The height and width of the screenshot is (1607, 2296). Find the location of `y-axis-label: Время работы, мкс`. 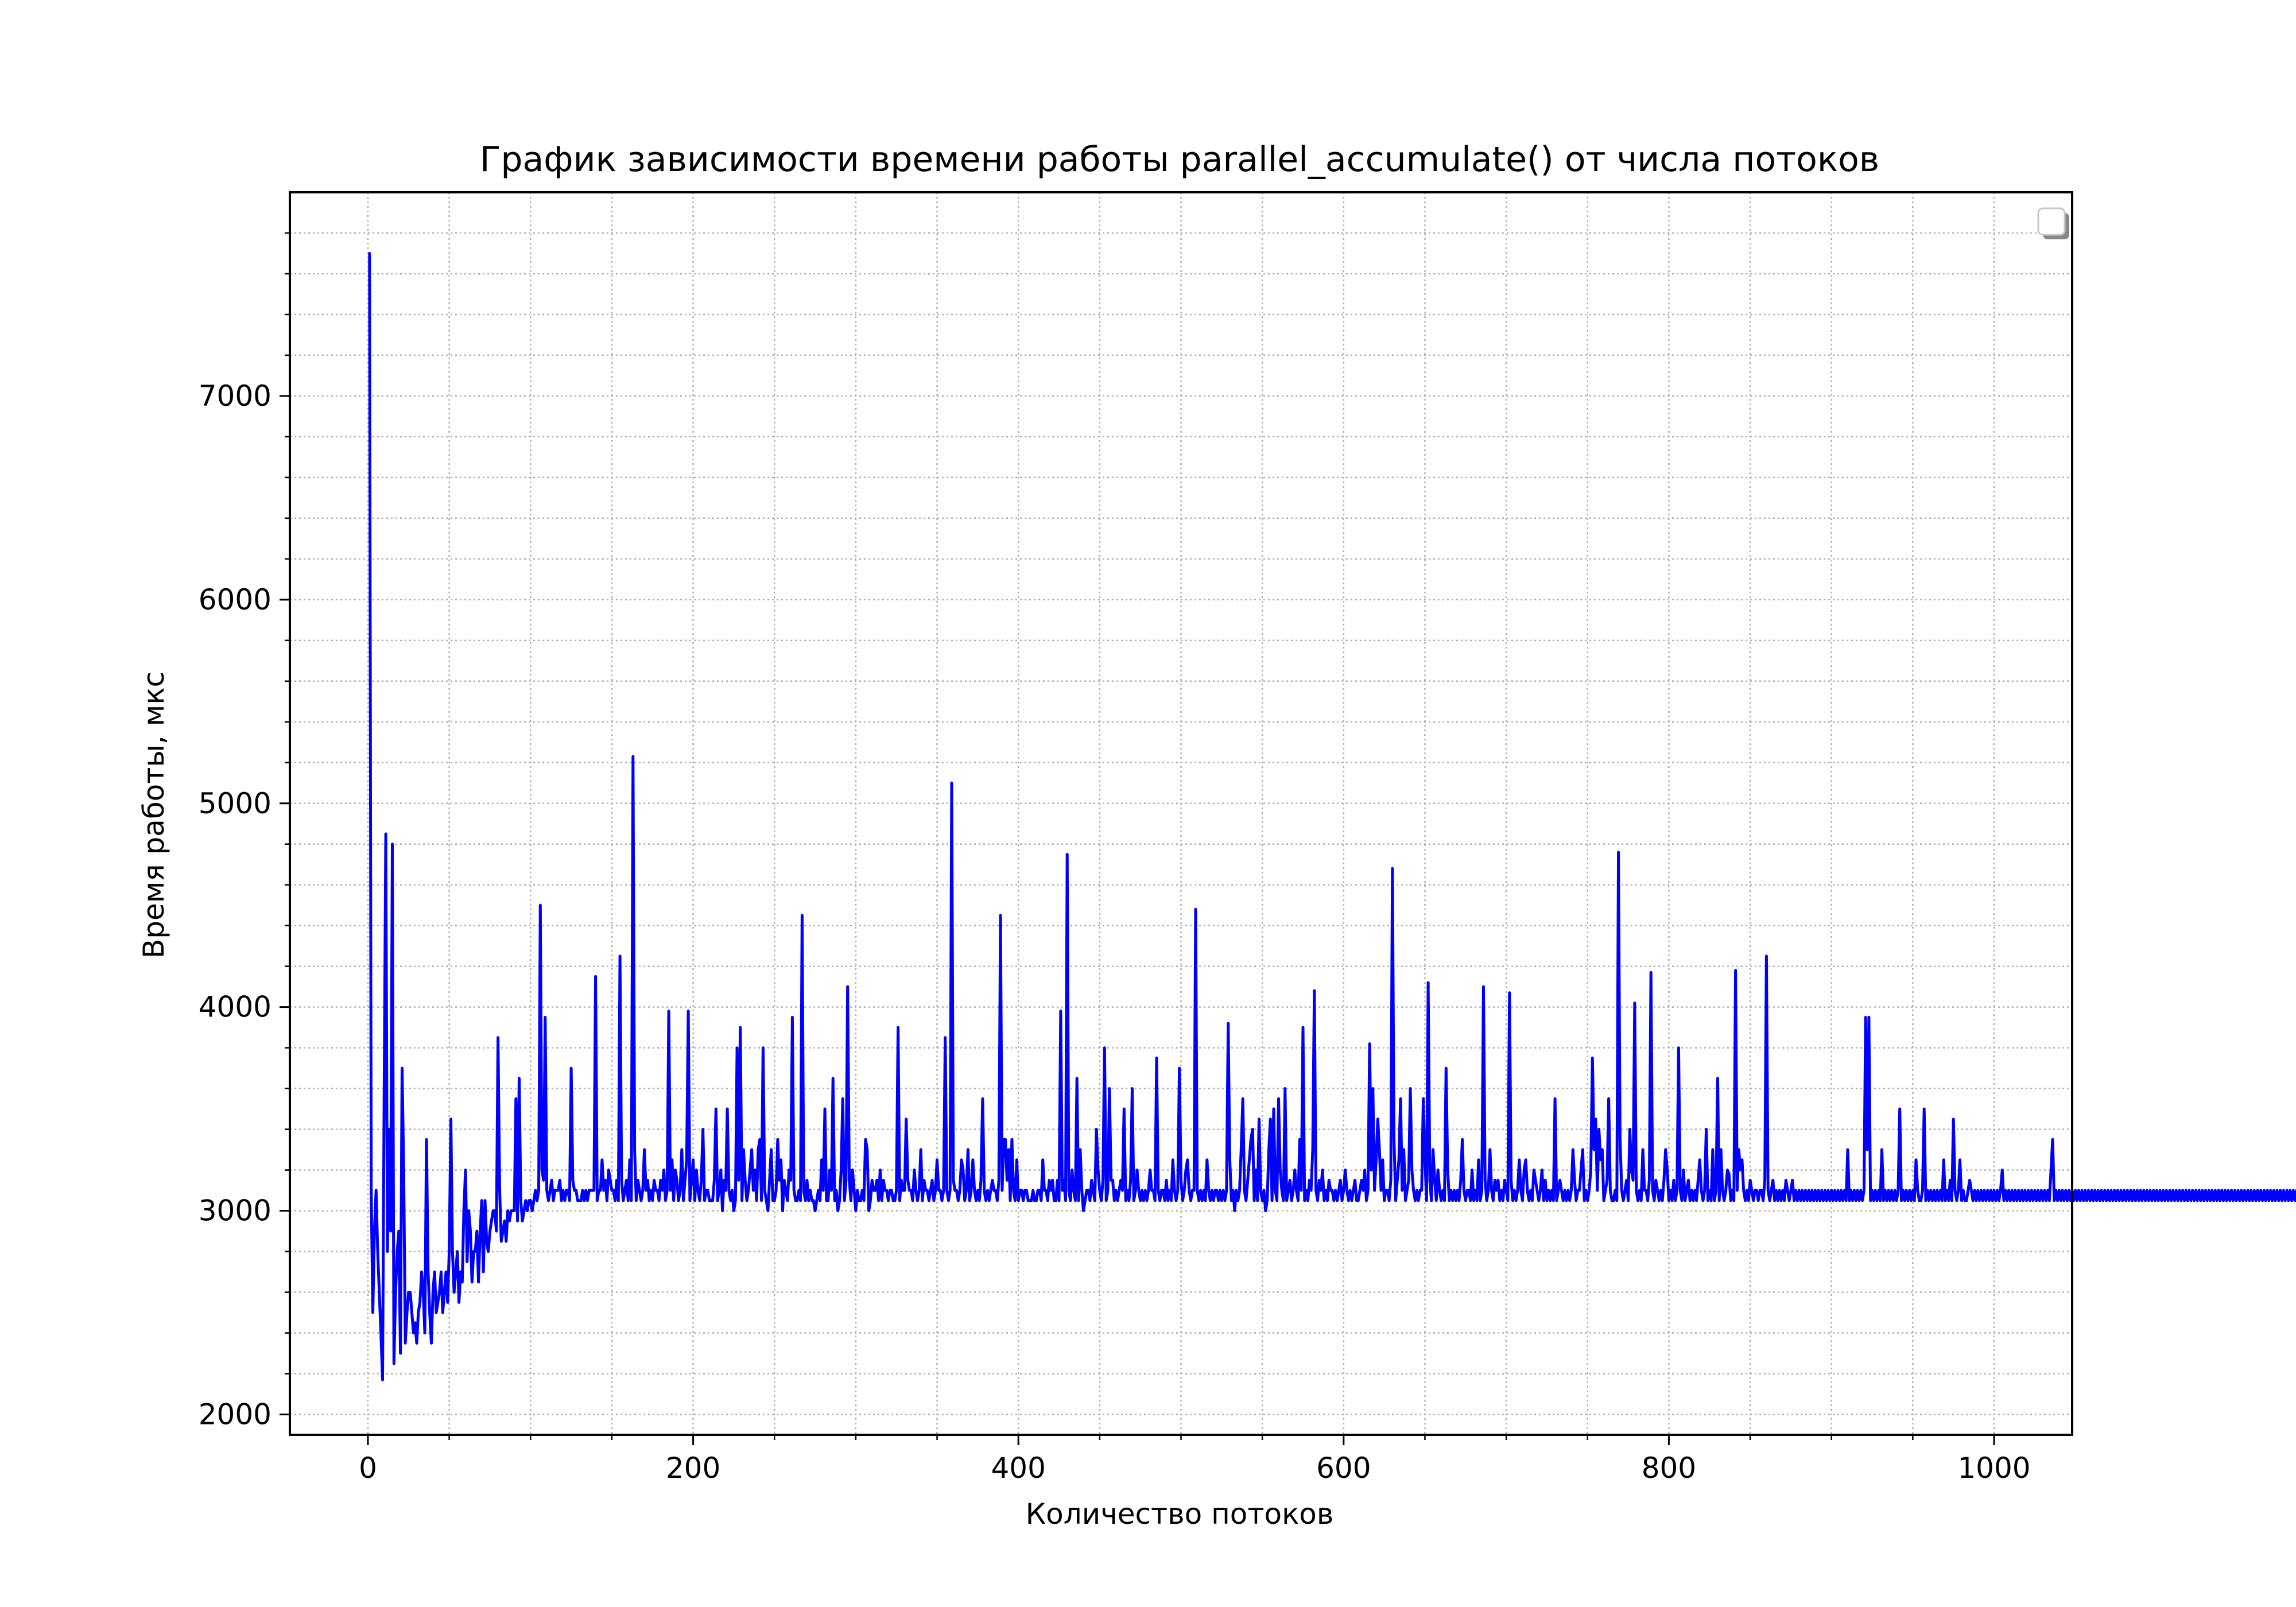

y-axis-label: Время работы, мкс is located at coordinates (153, 814).